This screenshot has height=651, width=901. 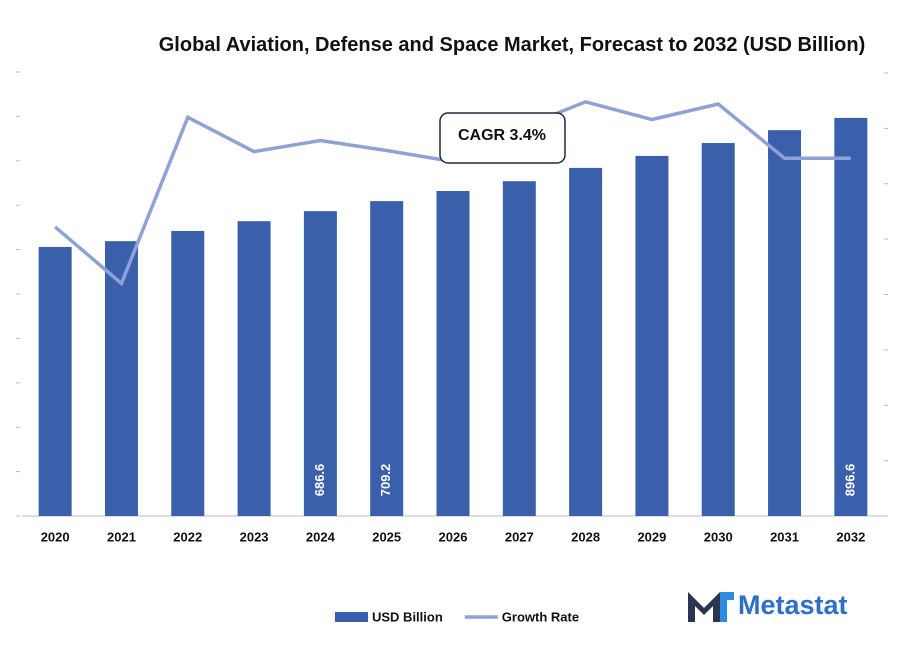 What do you see at coordinates (793, 605) in the screenshot?
I see `logo-text: Metastat` at bounding box center [793, 605].